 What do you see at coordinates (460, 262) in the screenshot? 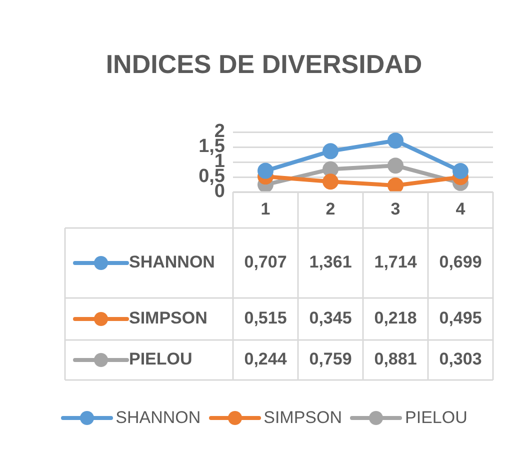
I see `data-label: 0,699` at bounding box center [460, 262].